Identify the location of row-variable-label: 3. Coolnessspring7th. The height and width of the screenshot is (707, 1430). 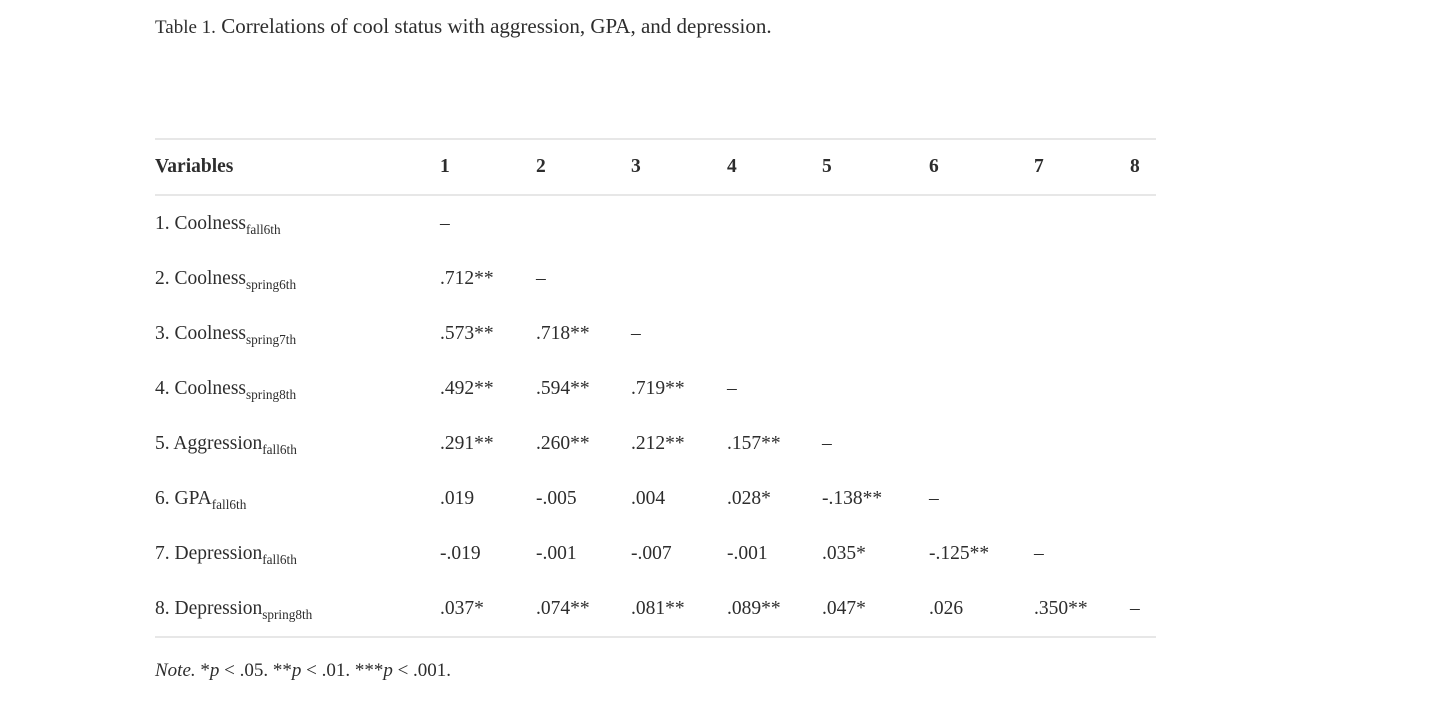
(297, 333).